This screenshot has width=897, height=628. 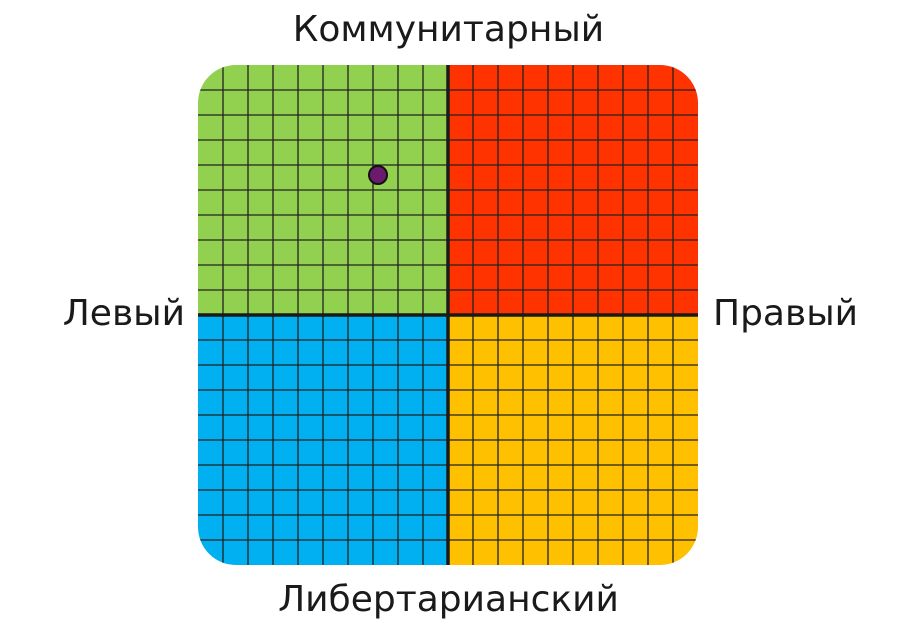 I want to click on axis-label-right: Правый, so click(x=786, y=313).